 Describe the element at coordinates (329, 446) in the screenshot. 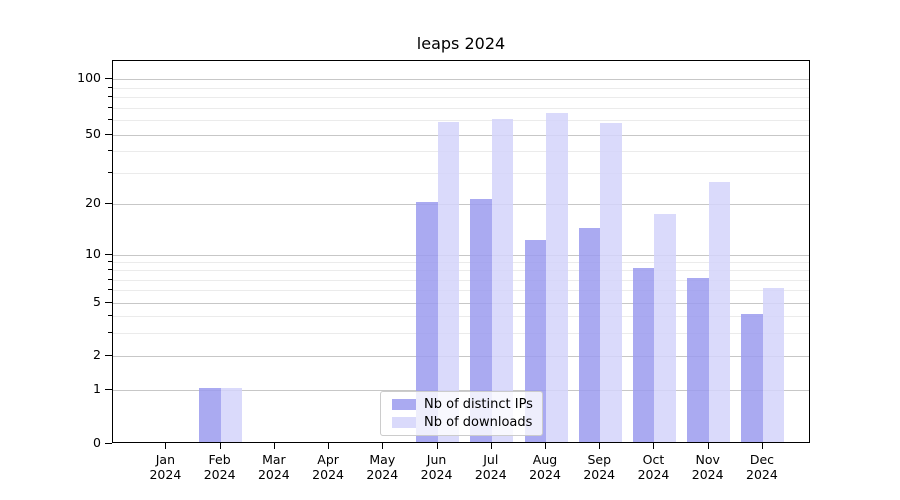

I see `x-tick-mark-apr` at that location.